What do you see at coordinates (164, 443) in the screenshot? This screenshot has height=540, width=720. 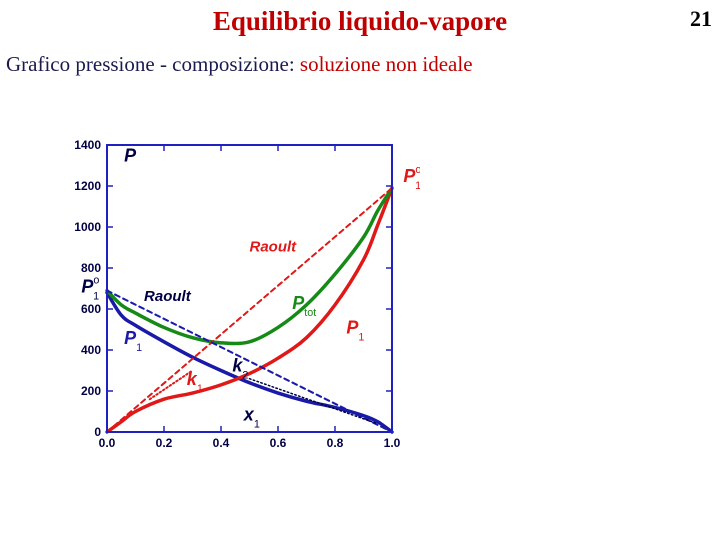 I see `x-tick-label: 0.2` at bounding box center [164, 443].